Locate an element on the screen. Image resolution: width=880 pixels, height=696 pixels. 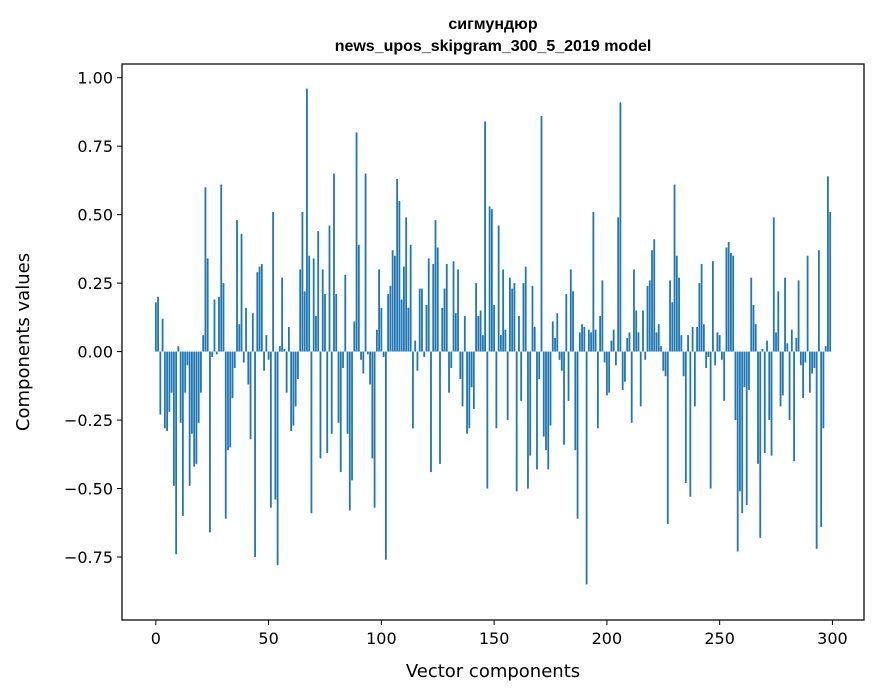
y-tick-label-2: −0.25 is located at coordinates (88, 420).